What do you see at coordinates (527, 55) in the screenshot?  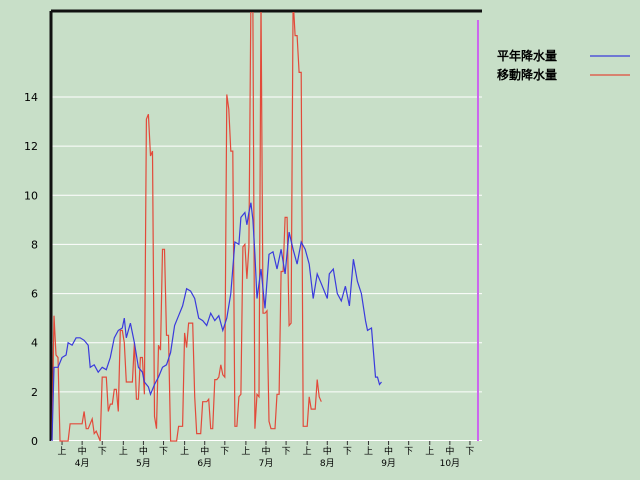 I see `legend-label-0: 平年降水量` at bounding box center [527, 55].